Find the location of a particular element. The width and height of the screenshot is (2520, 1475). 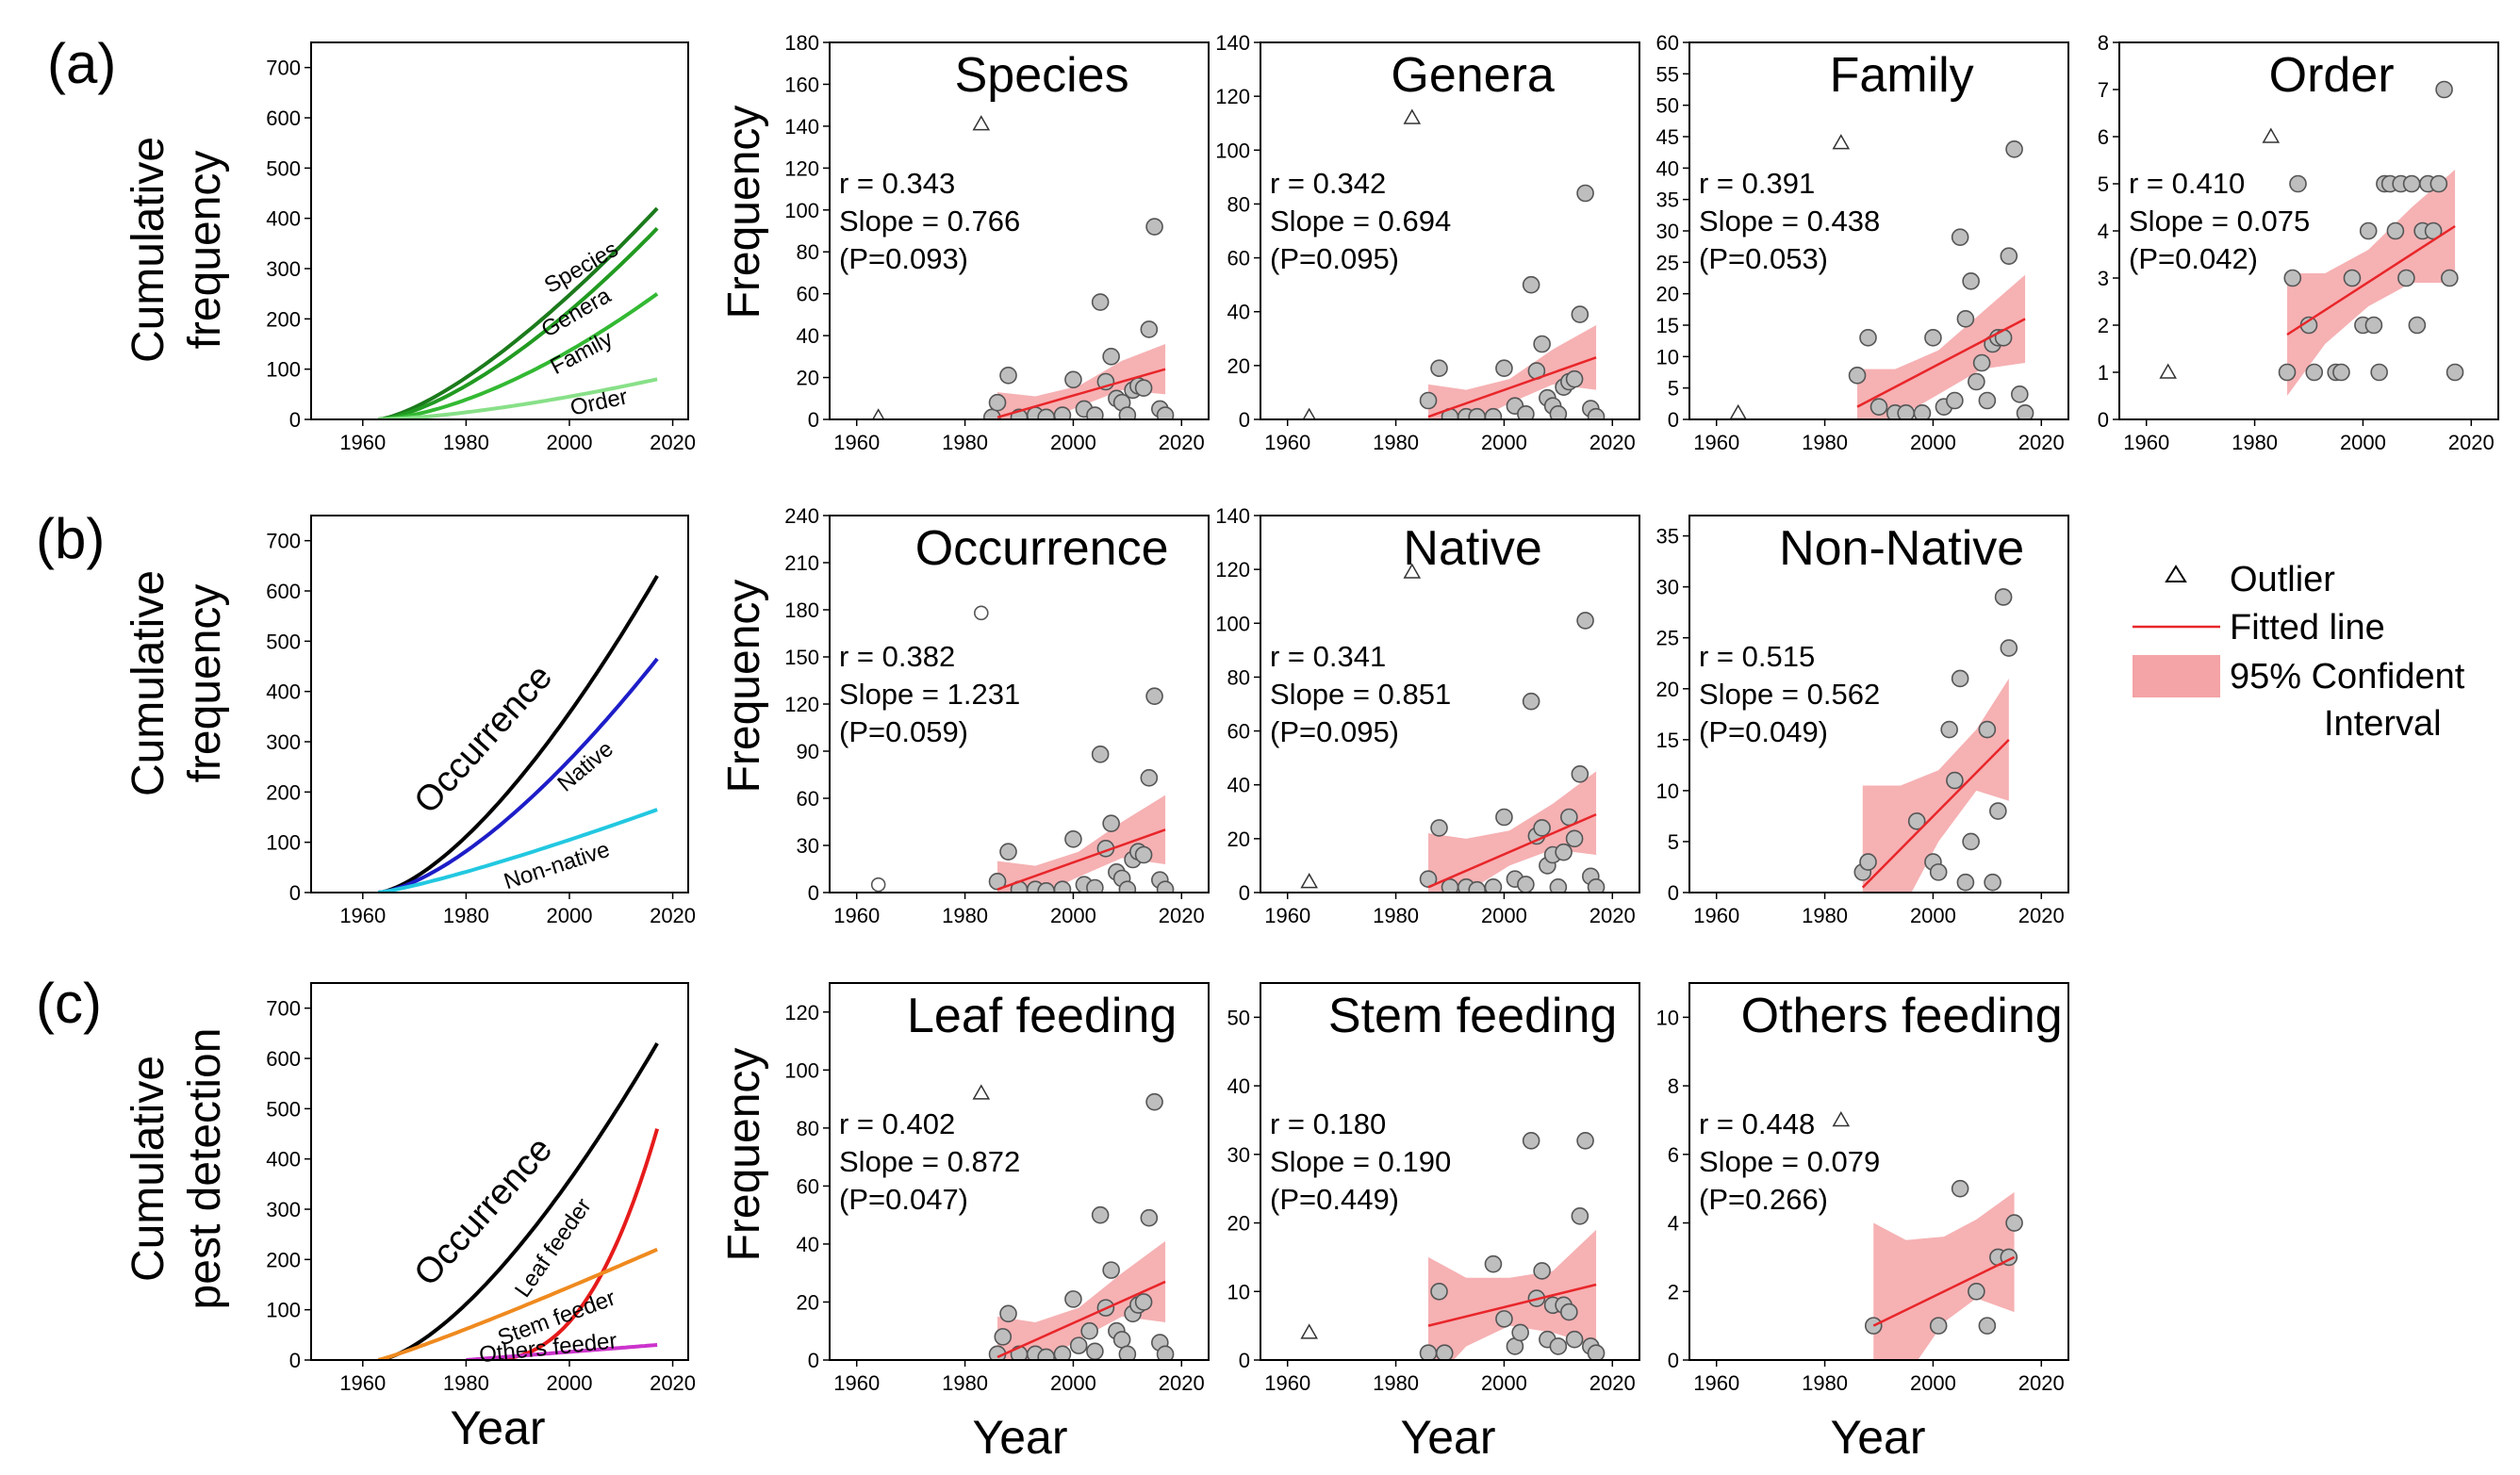

ylabel-frequency-b: Frequency is located at coordinates (744, 687).